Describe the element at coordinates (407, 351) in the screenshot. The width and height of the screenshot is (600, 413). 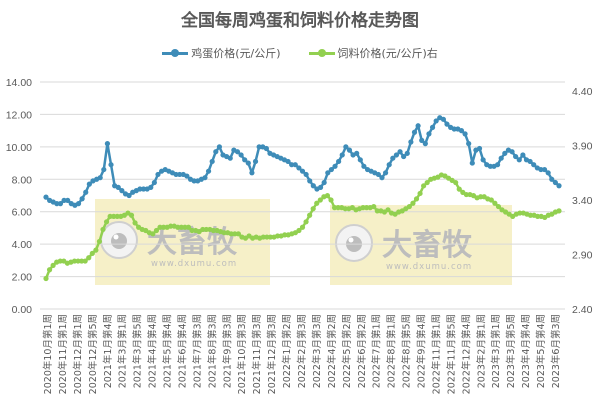
I see `x-axis-tick-label: 2022年8月第5周` at that location.